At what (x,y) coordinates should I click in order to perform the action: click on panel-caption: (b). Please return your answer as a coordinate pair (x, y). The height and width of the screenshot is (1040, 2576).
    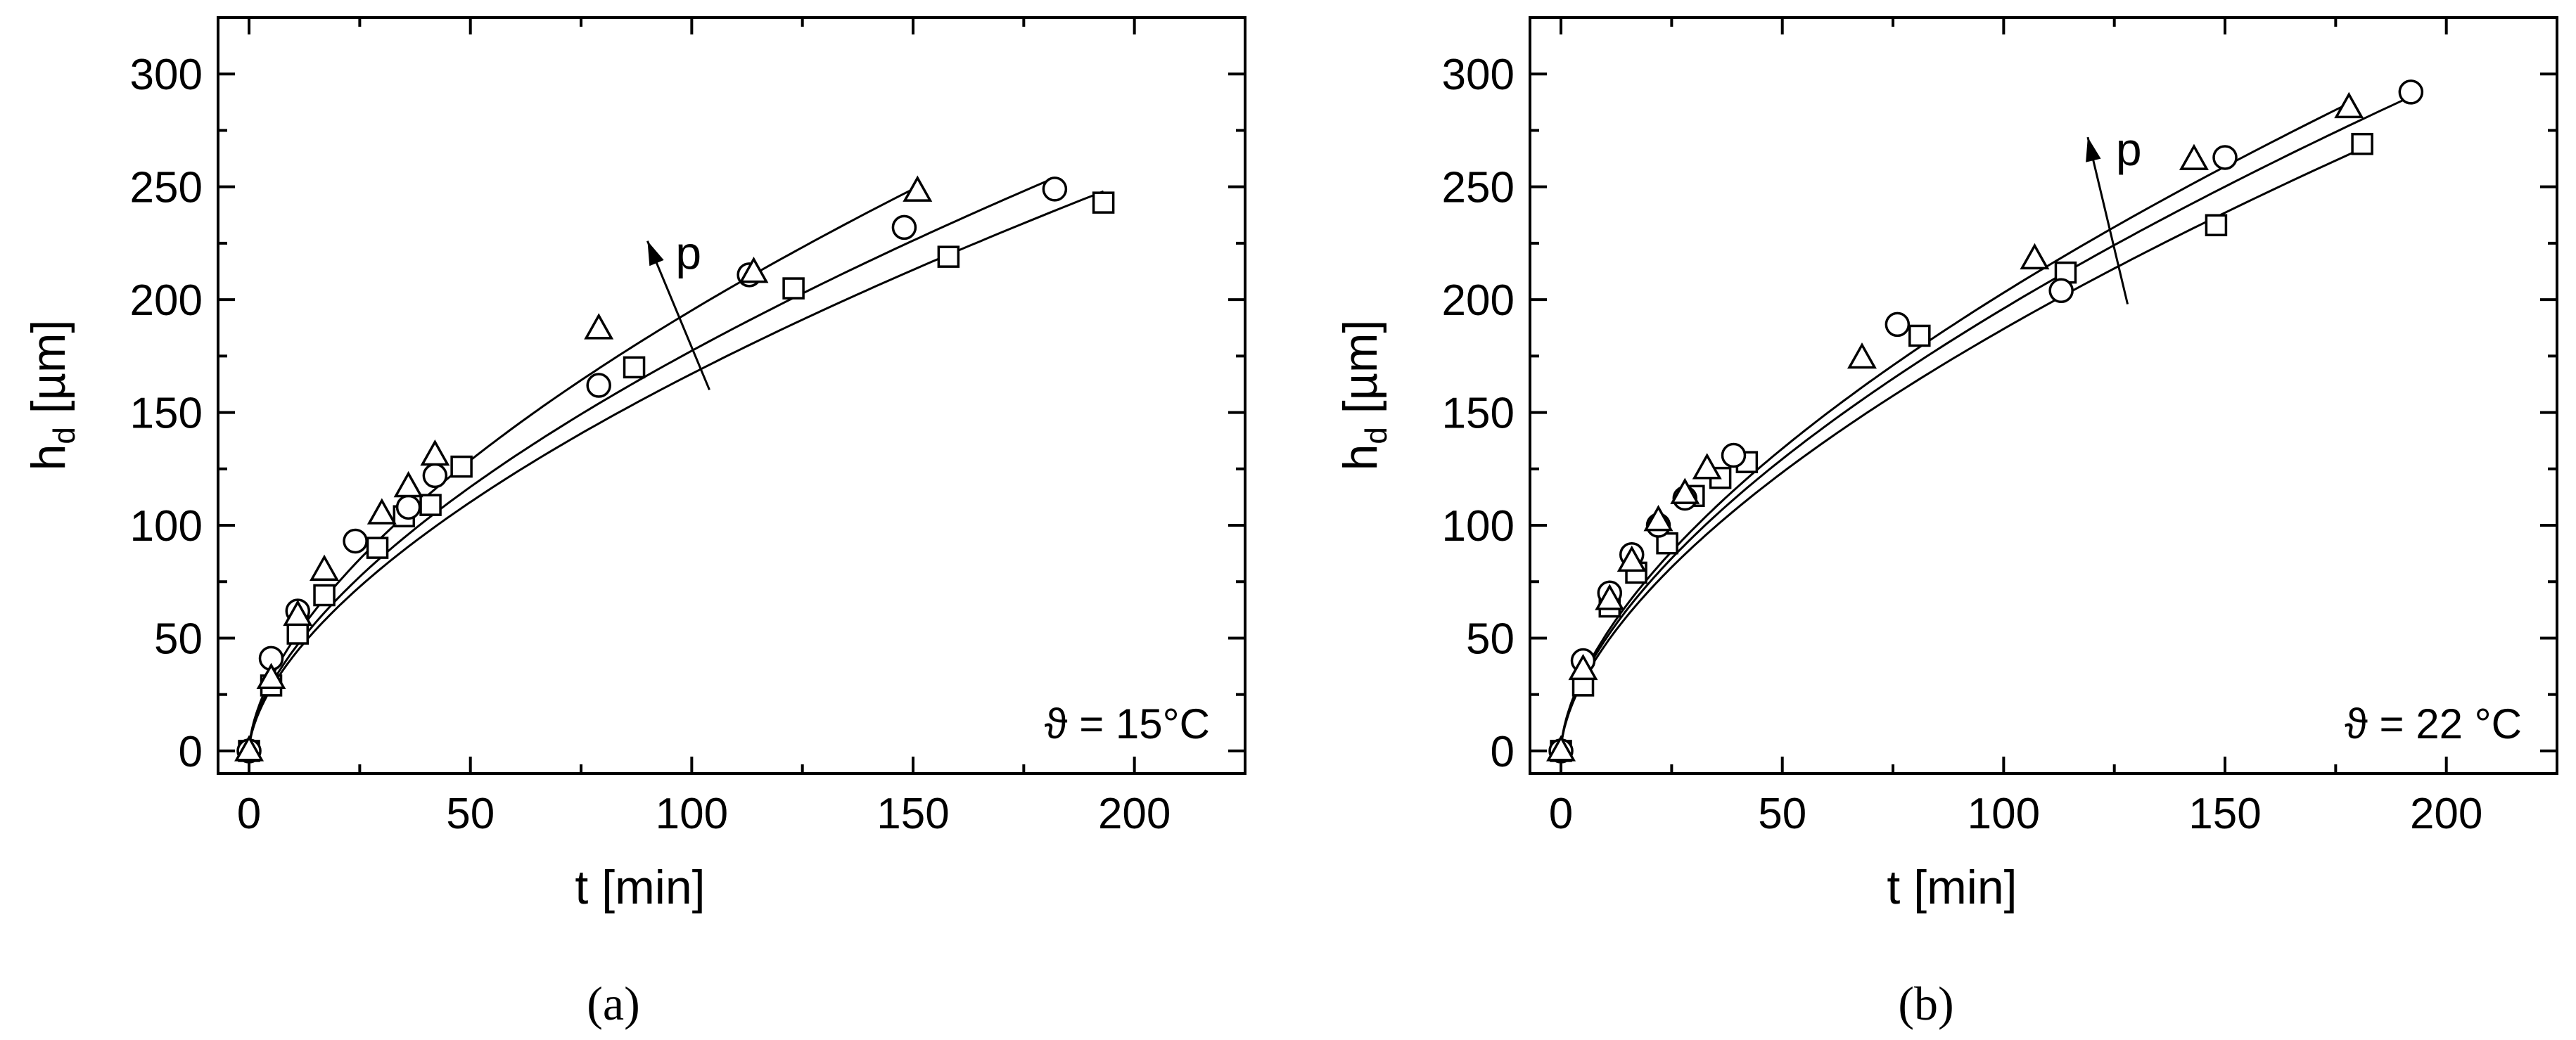
    Looking at the image, I should click on (1925, 1003).